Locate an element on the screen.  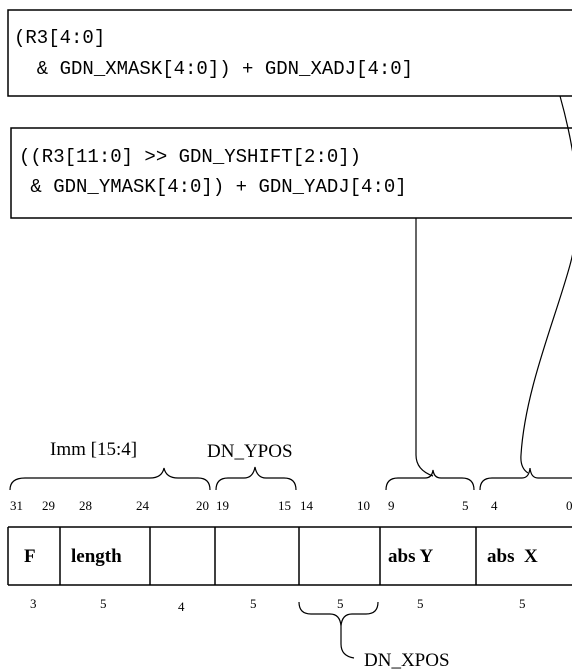
x-expression-box is located at coordinates (289, 53).